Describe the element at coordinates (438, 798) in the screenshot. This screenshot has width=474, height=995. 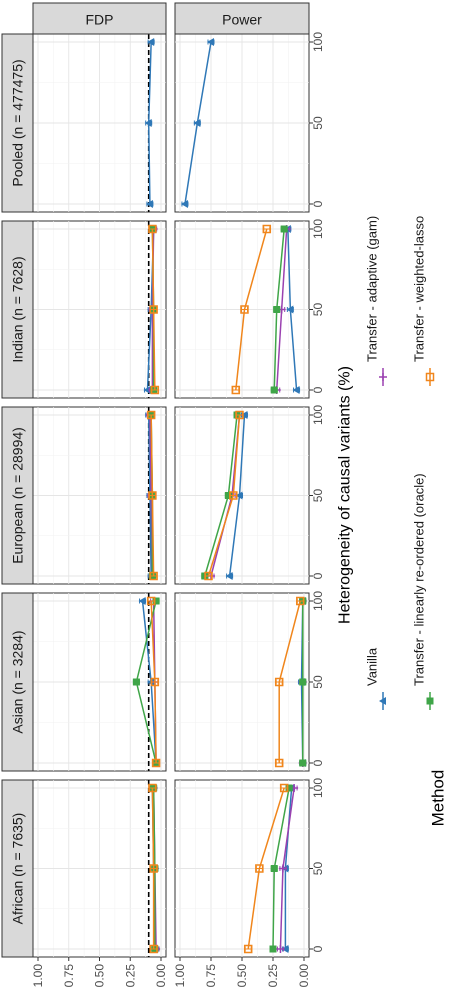
I see `legend-title: Method` at that location.